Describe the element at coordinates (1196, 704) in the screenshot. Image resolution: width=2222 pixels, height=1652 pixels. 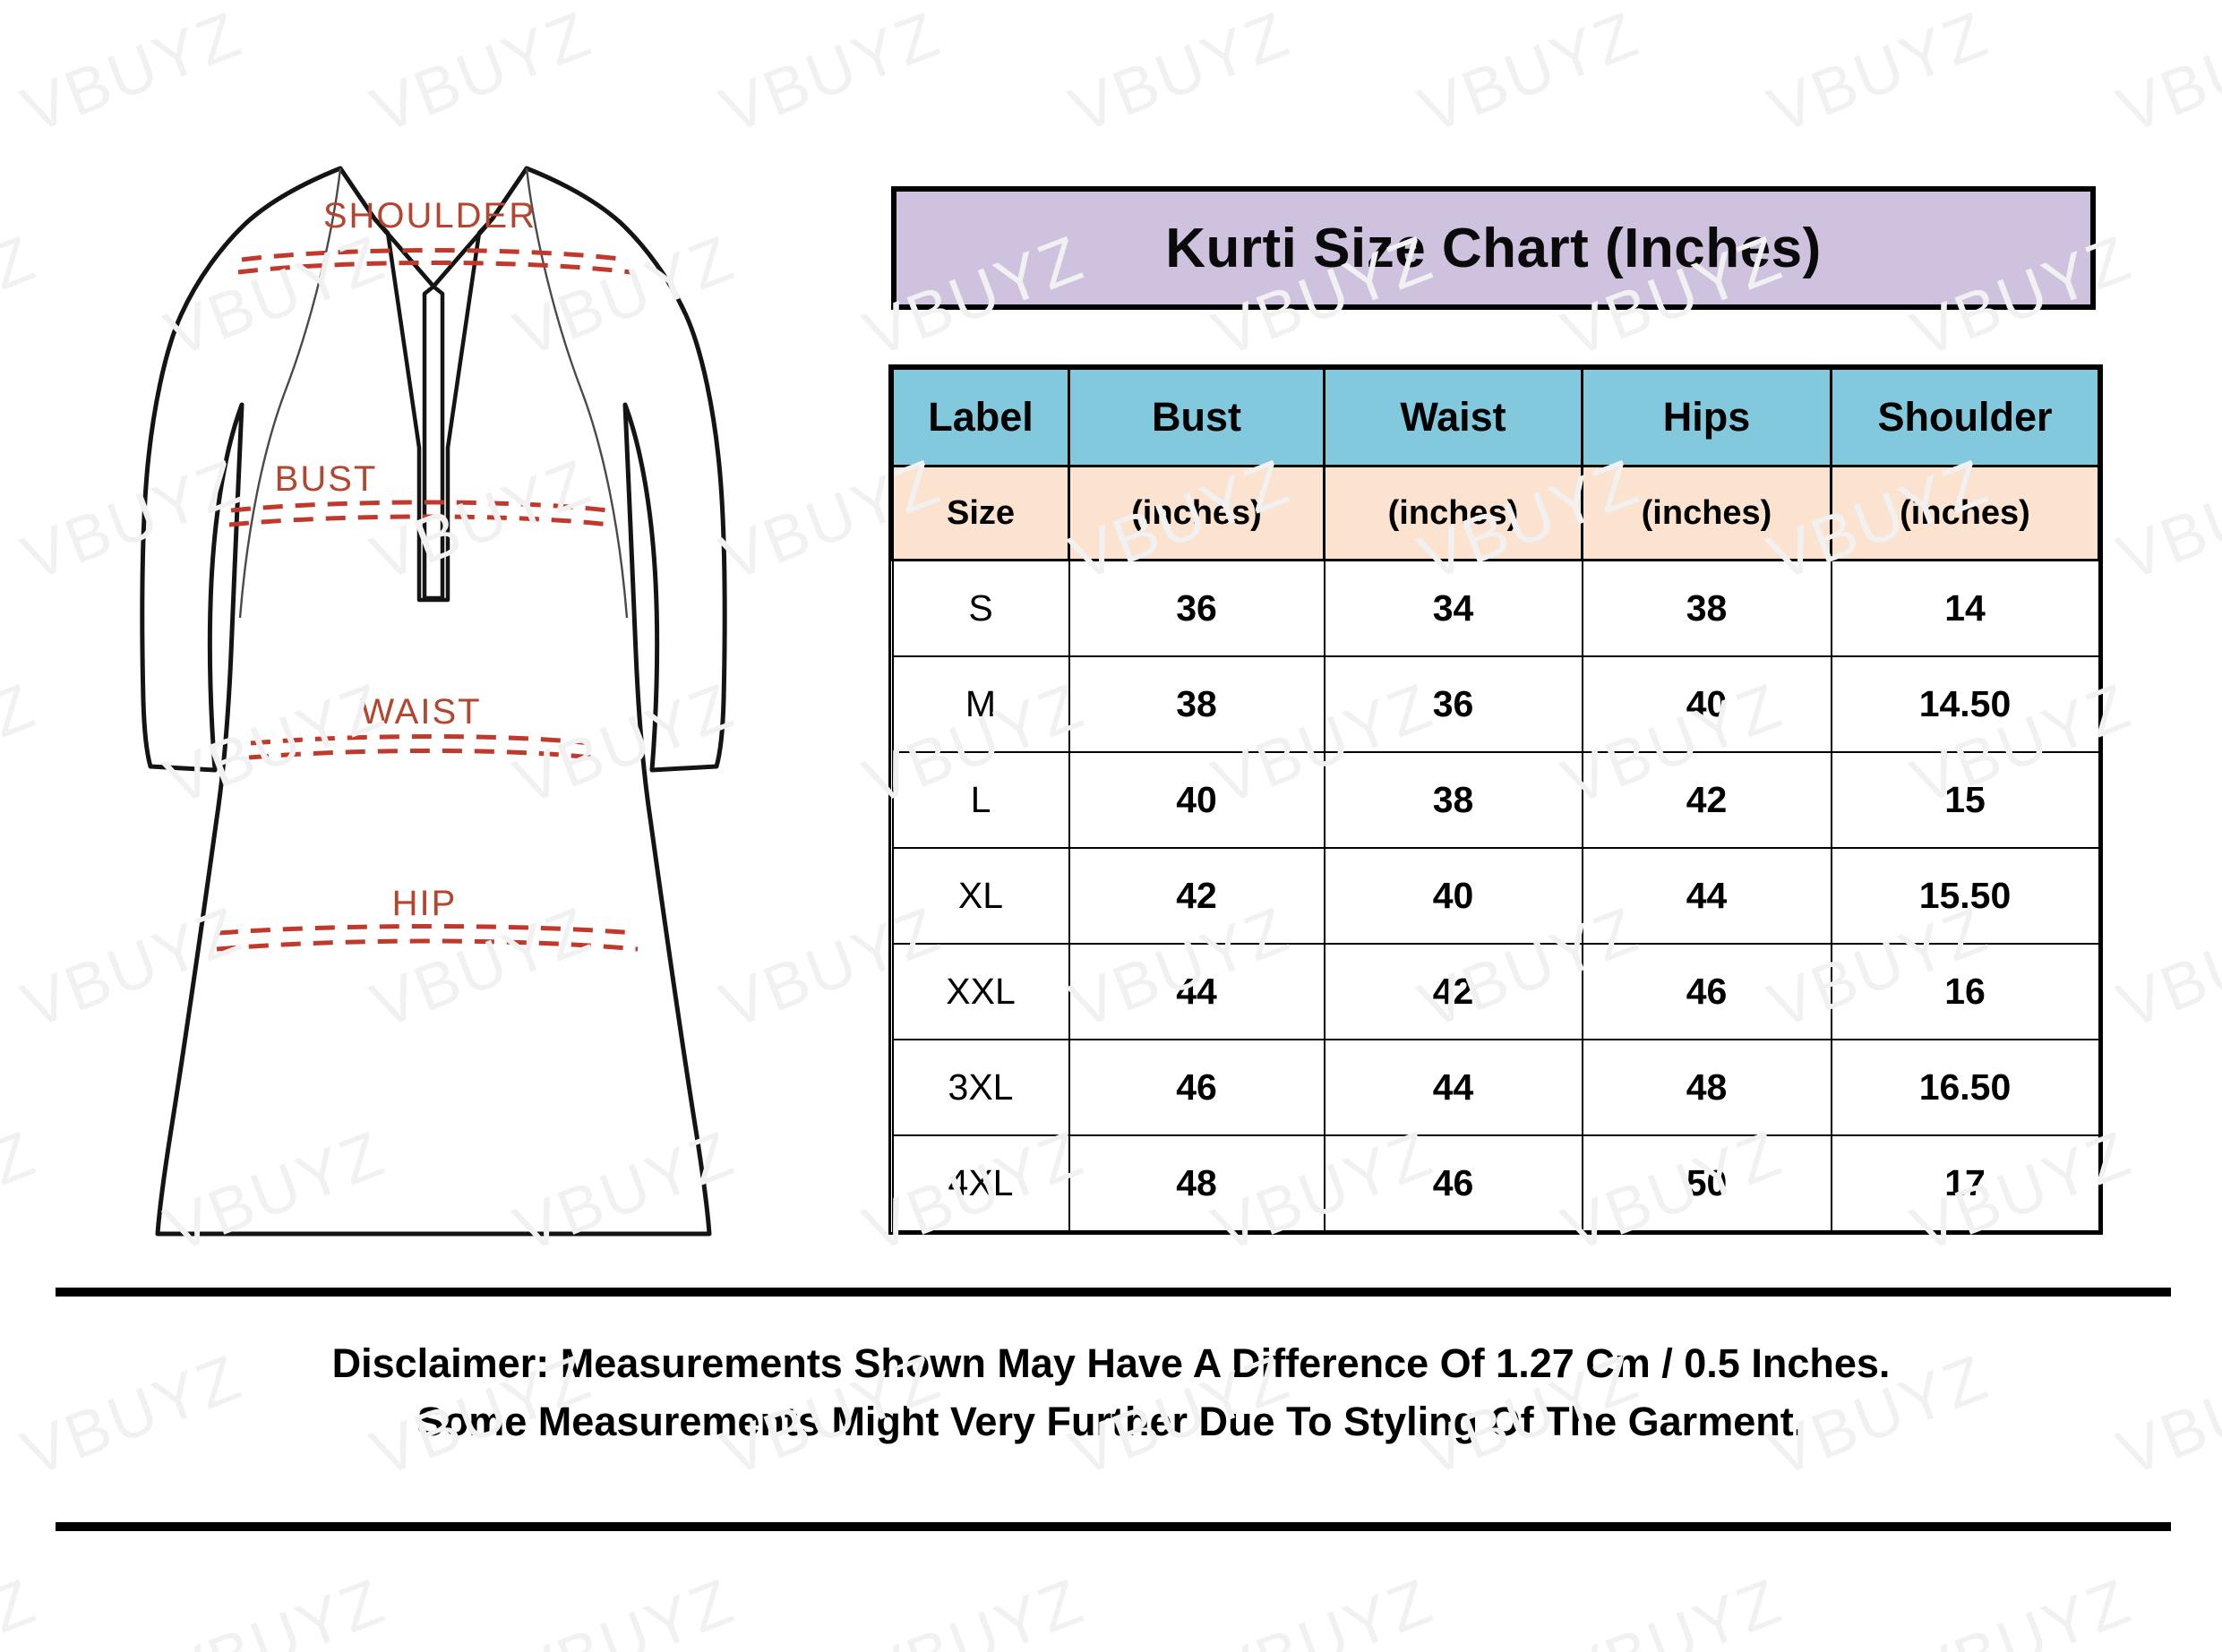
I see `cell-bust: 38` at that location.